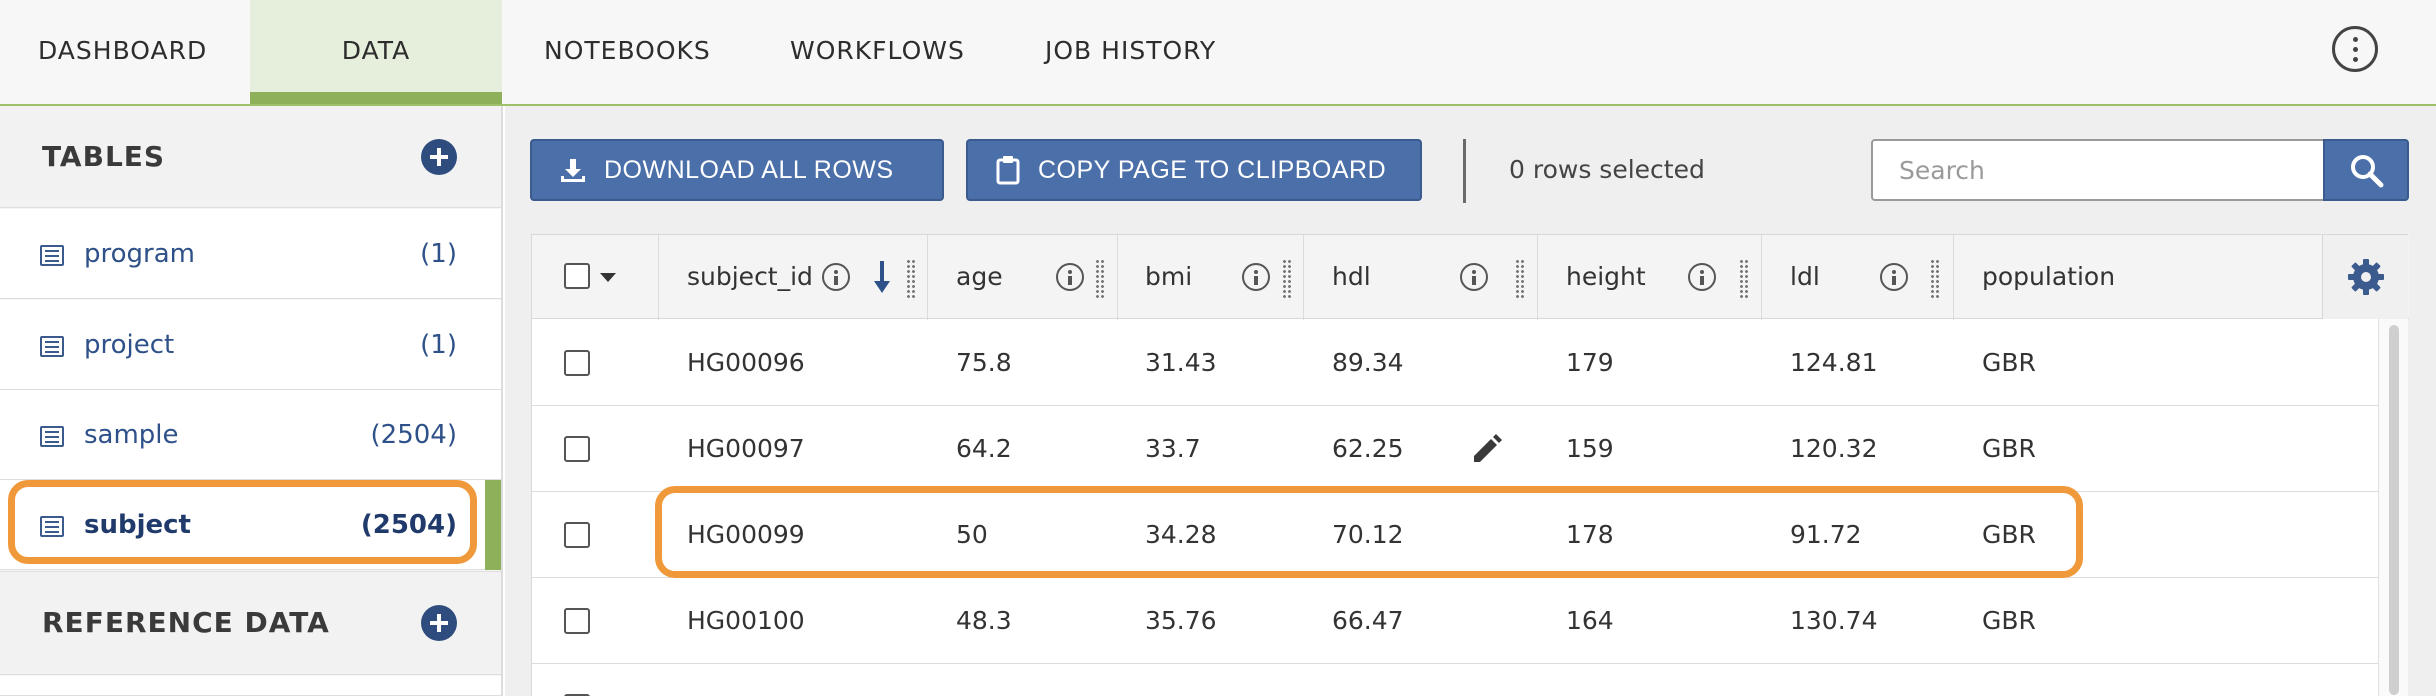  I want to click on copy-page-to-clipboard-label: COPY PAGE TO CLIPBOARD, so click(1212, 170).